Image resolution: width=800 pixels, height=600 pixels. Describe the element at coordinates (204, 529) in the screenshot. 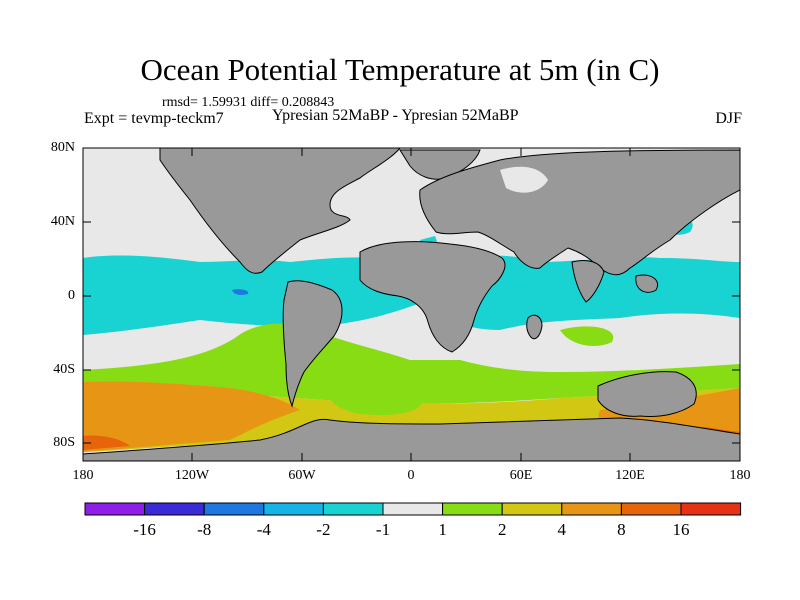

I see `colorbar-label: -8` at that location.